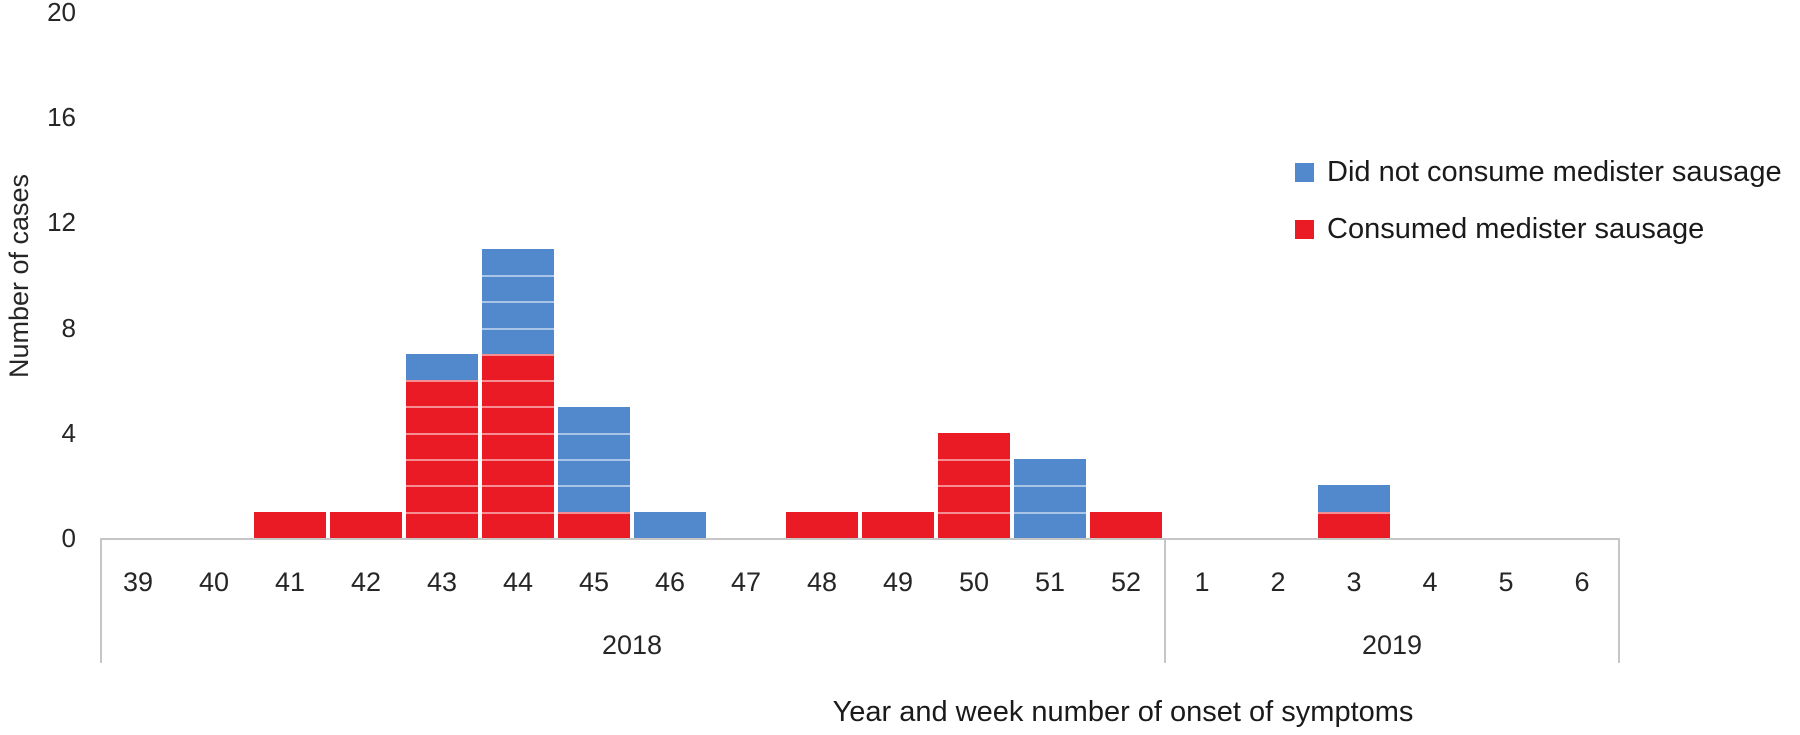 The width and height of the screenshot is (1800, 735). I want to click on x-axis-week-label: 47, so click(746, 582).